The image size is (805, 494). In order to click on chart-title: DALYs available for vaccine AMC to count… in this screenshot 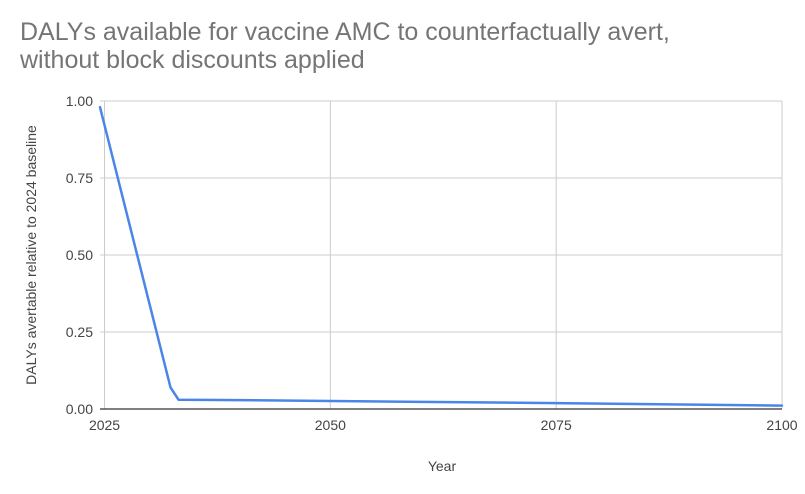, I will do `click(405, 46)`.